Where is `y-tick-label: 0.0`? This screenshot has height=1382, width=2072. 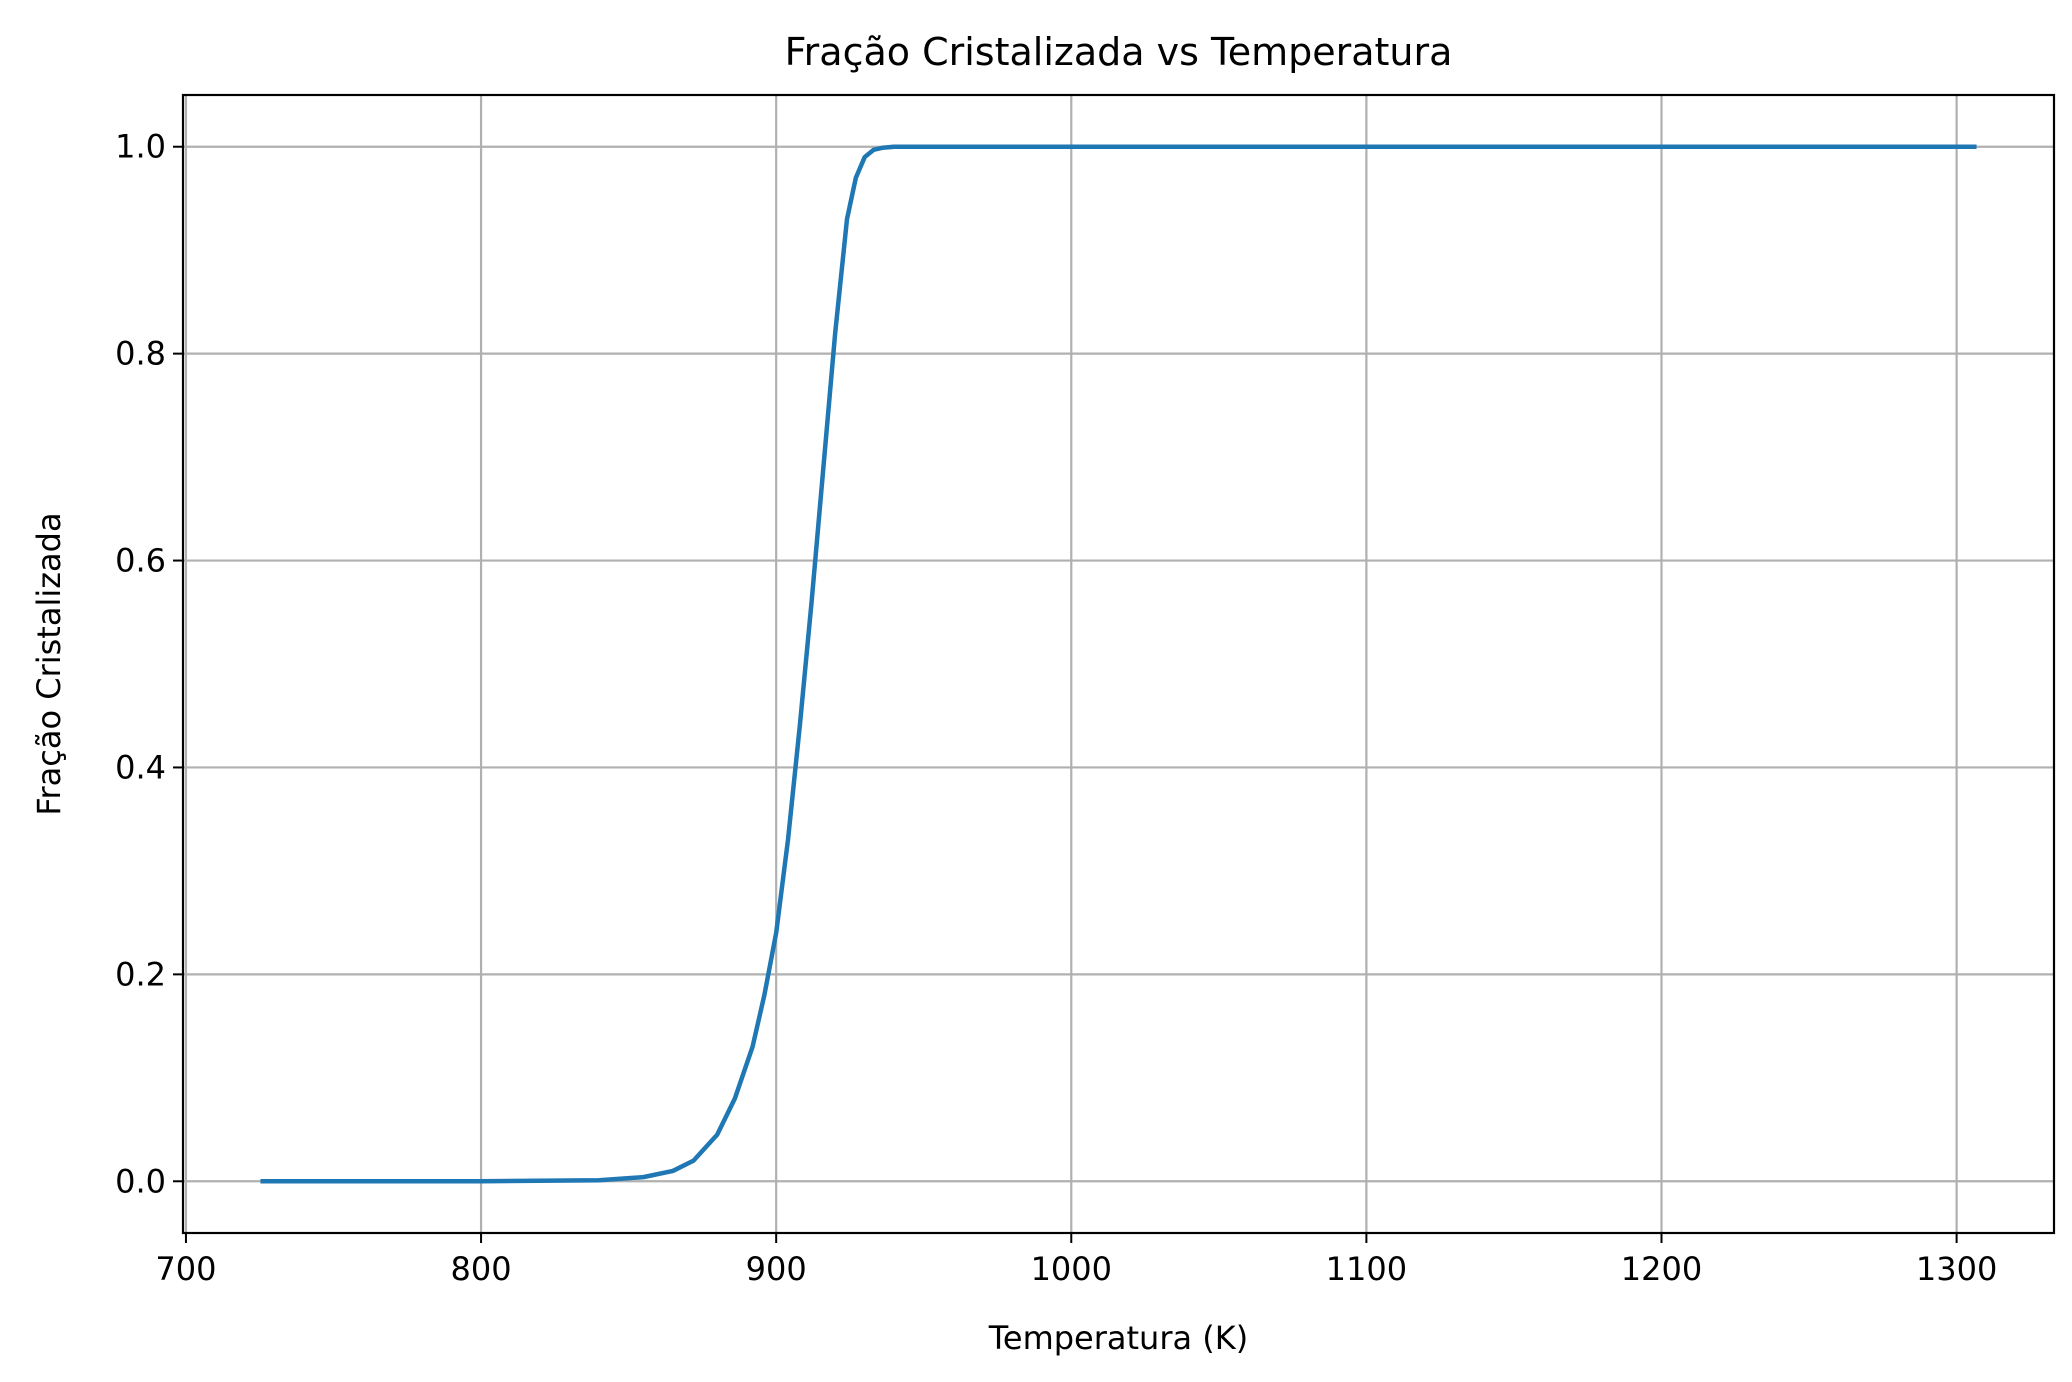 y-tick-label: 0.0 is located at coordinates (140, 1181).